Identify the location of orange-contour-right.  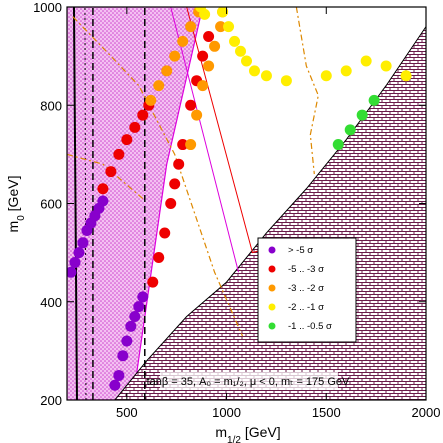
(307, 91).